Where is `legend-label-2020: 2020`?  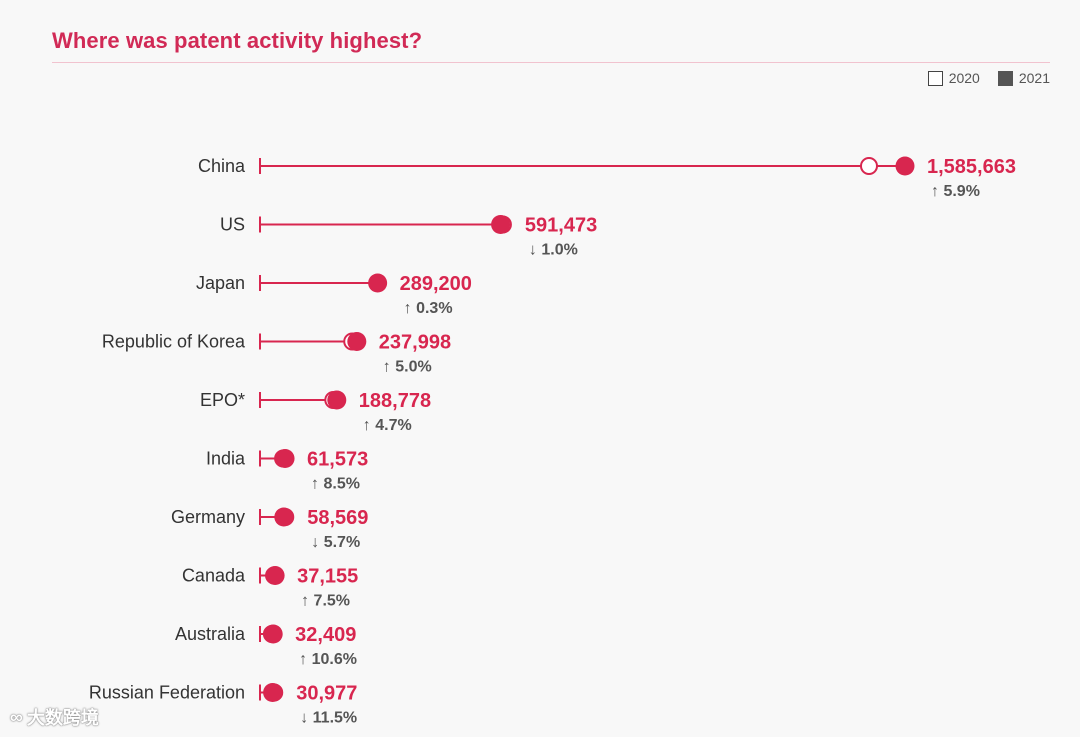 legend-label-2020: 2020 is located at coordinates (964, 78).